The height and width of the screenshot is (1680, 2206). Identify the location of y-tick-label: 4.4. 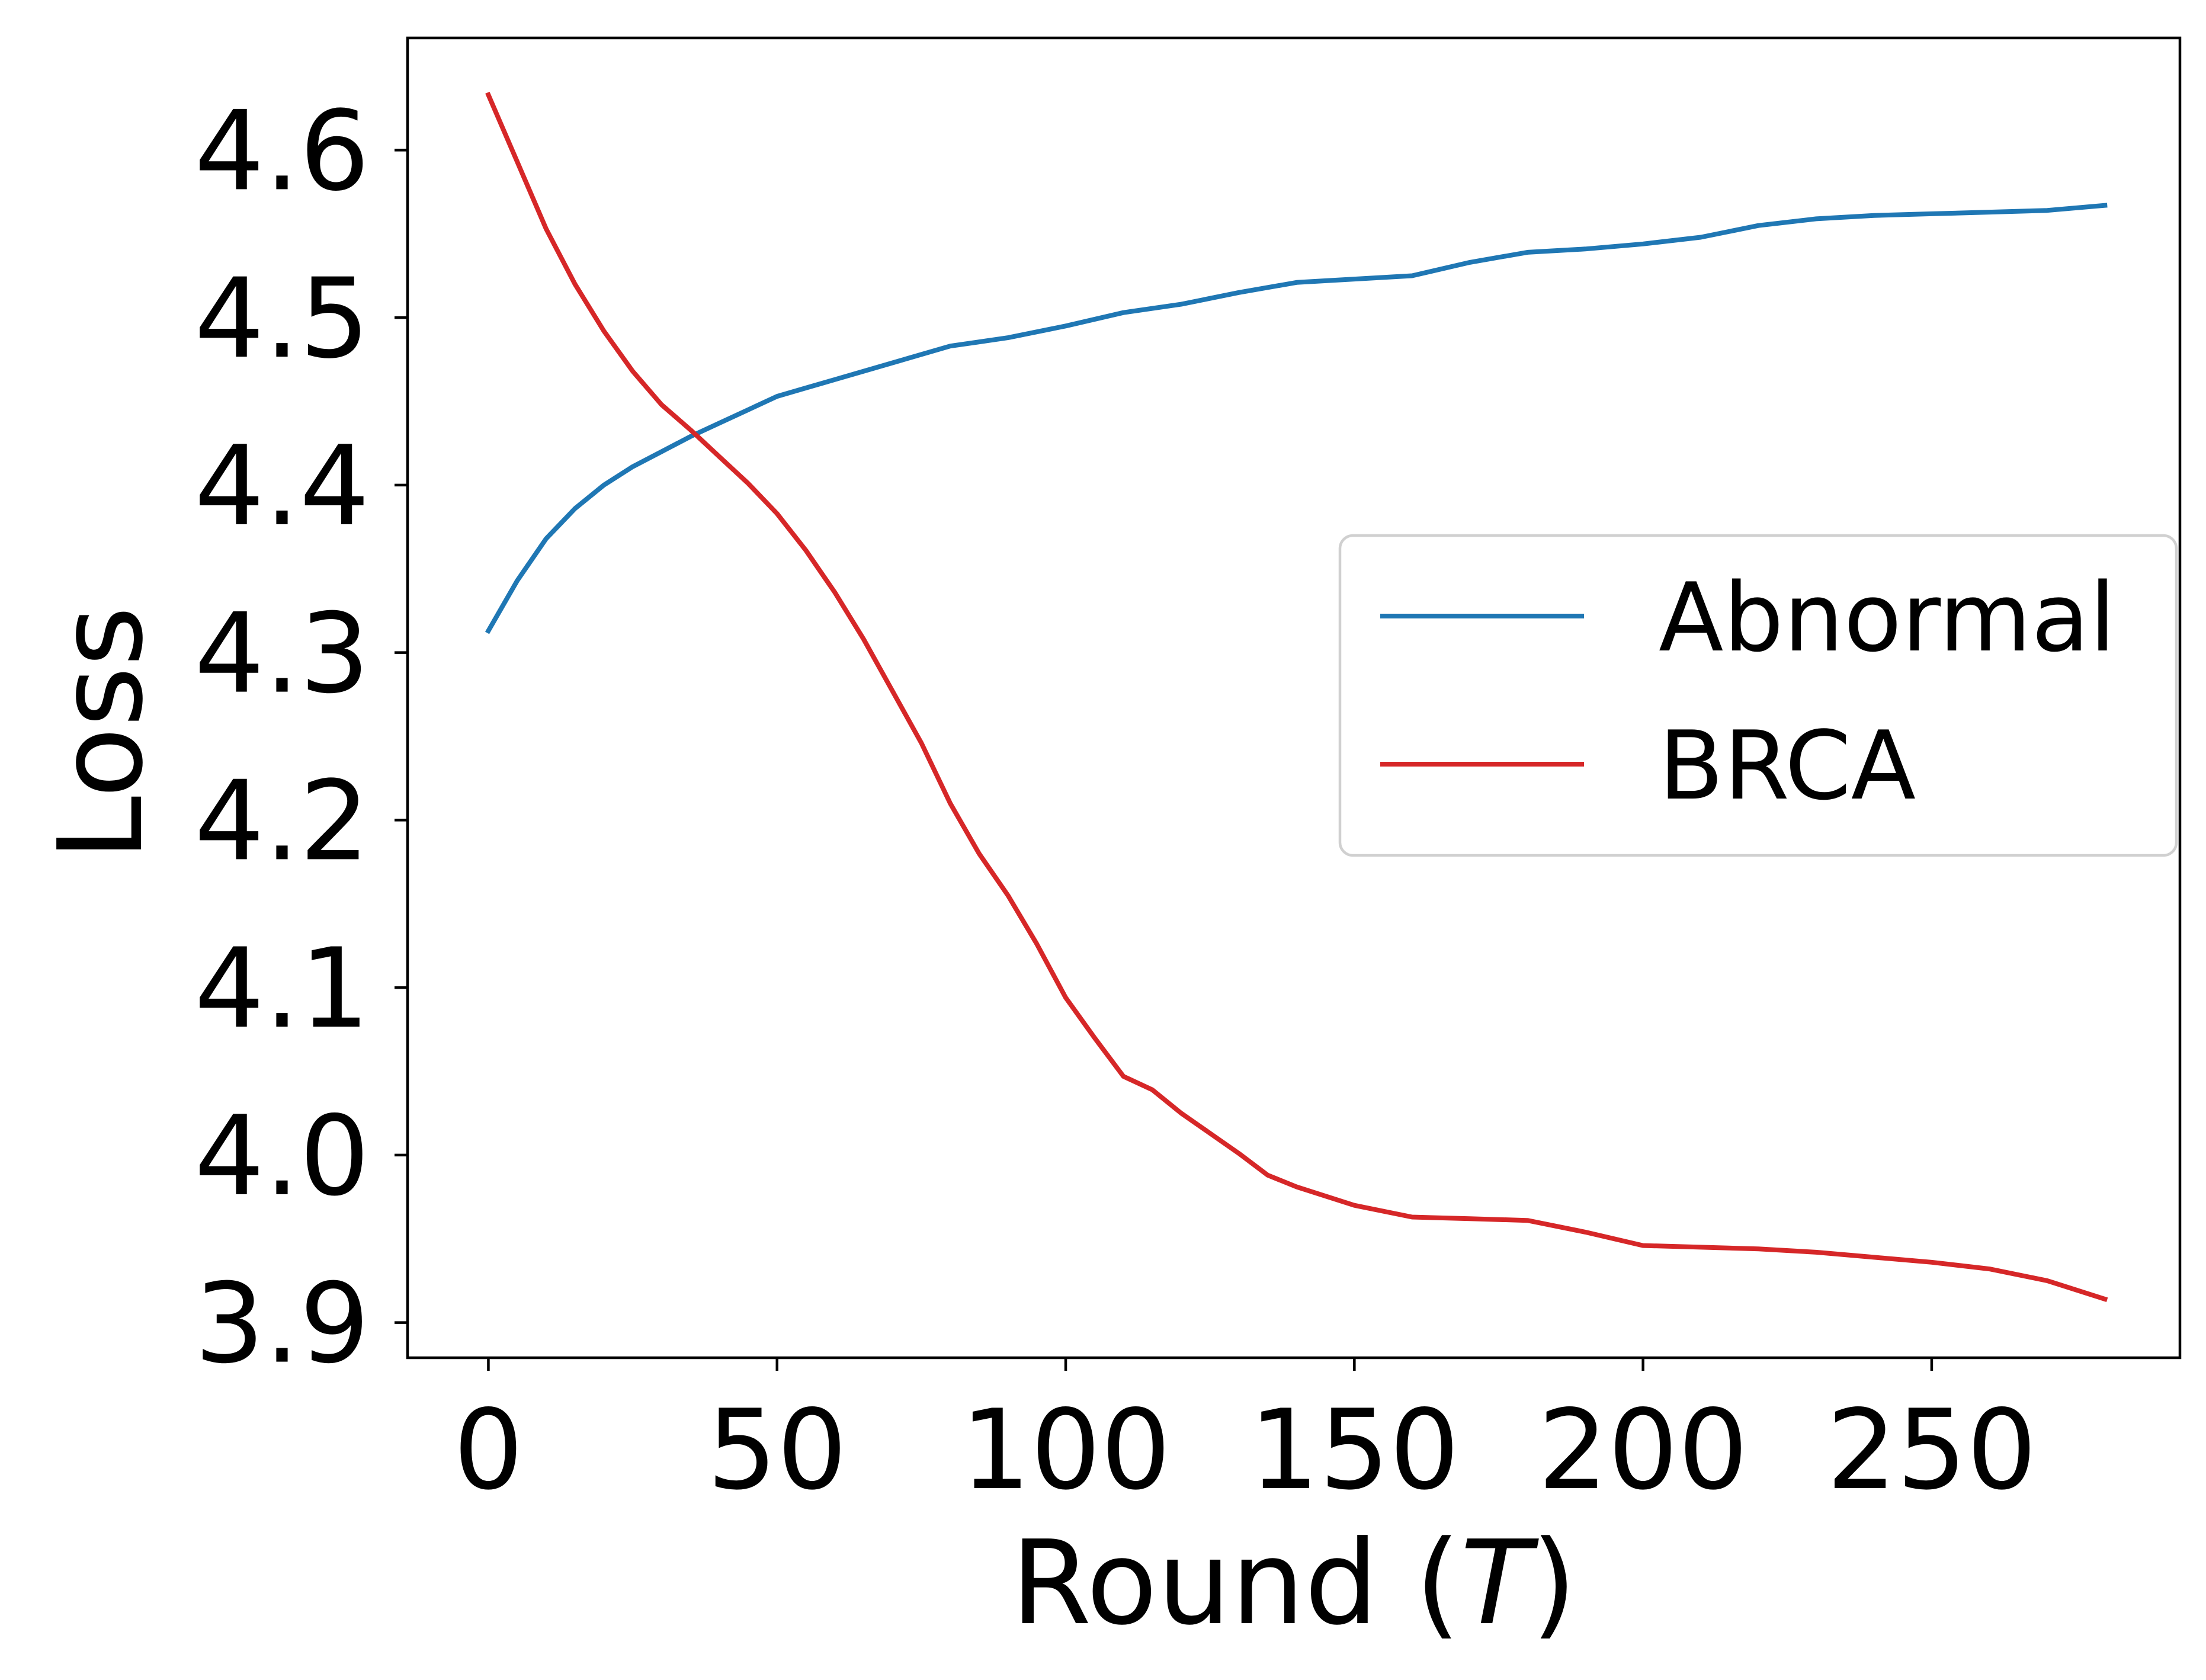
(282, 486).